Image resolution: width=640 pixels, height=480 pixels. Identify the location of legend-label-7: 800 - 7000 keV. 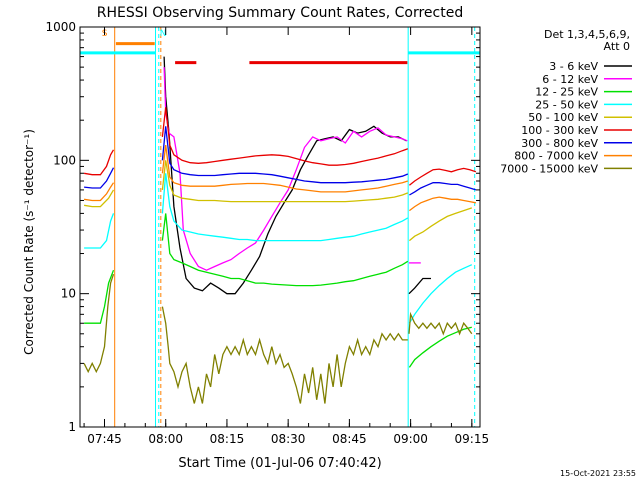
(556, 156).